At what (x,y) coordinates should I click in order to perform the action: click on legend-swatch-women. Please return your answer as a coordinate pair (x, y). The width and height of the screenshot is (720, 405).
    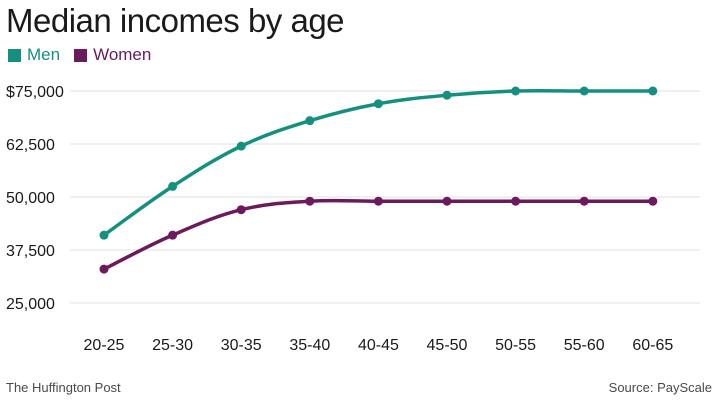
    Looking at the image, I should click on (81, 55).